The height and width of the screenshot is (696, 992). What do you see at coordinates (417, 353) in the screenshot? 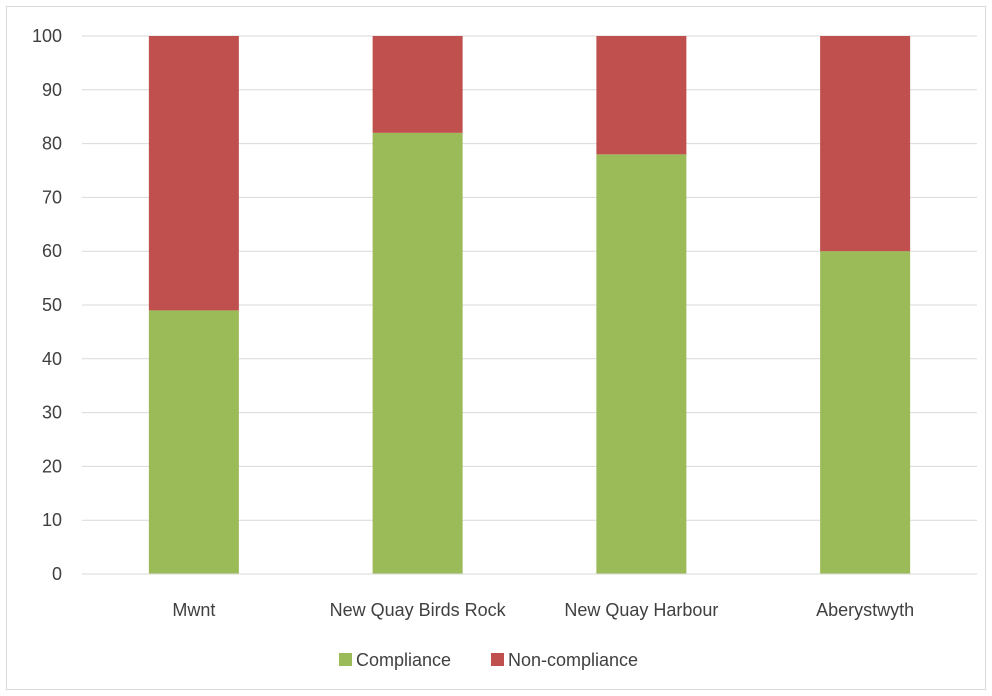
I see `bar-compliance-new-quay-birds-rock` at bounding box center [417, 353].